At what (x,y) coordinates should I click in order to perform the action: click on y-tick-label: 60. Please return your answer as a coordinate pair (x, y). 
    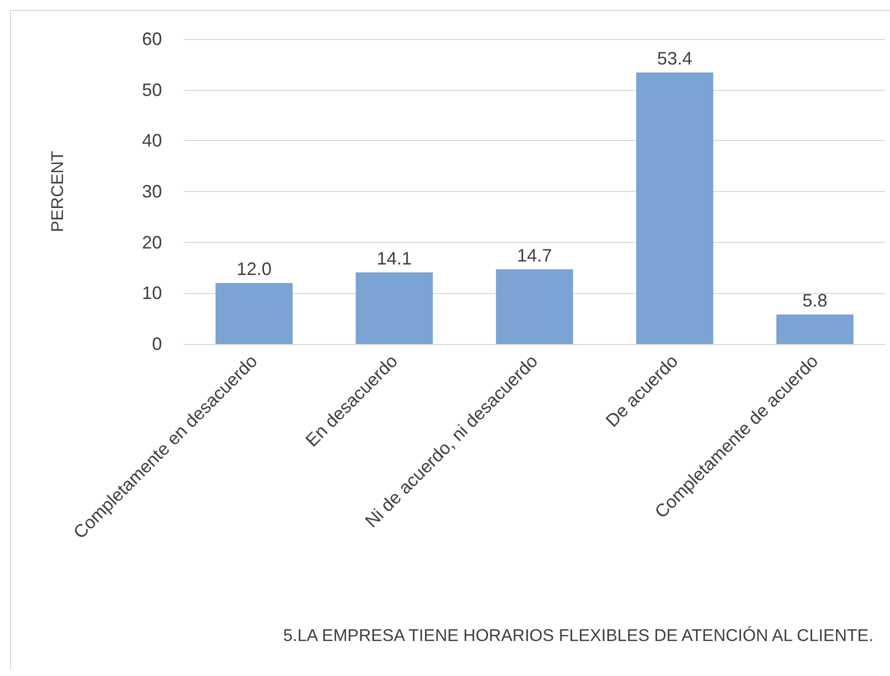
    Looking at the image, I should click on (152, 39).